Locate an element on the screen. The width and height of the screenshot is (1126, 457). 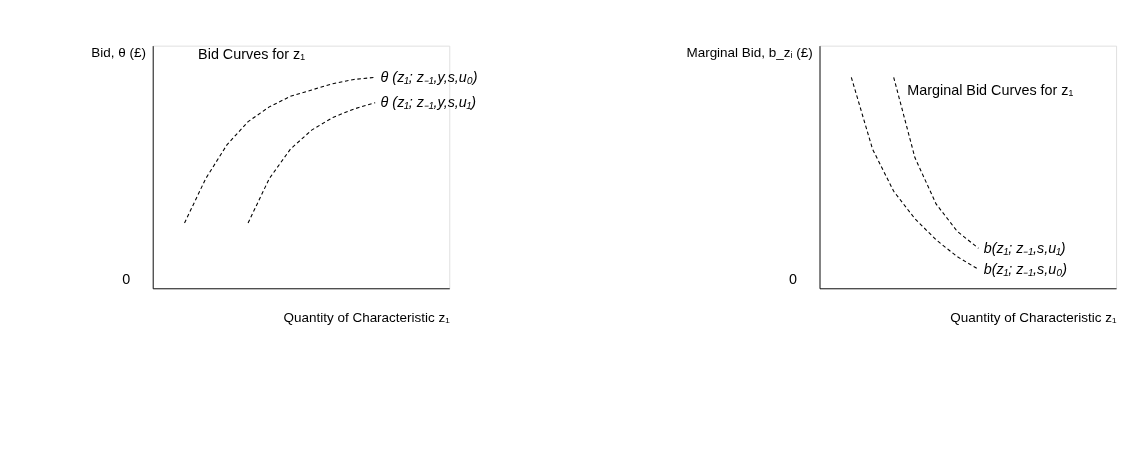
y-axis-title: Bid, θ (£) is located at coordinates (119, 52).